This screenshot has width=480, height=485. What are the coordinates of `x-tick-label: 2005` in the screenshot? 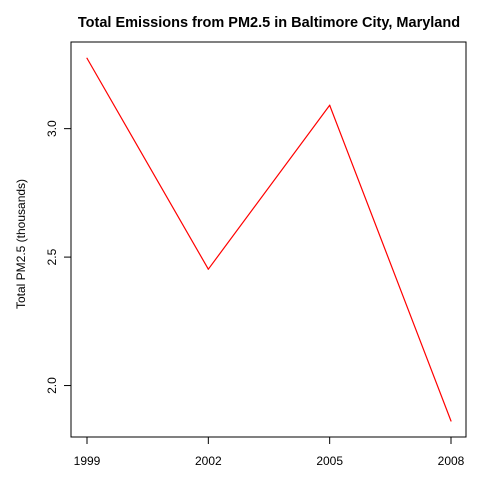 It's located at (329, 461).